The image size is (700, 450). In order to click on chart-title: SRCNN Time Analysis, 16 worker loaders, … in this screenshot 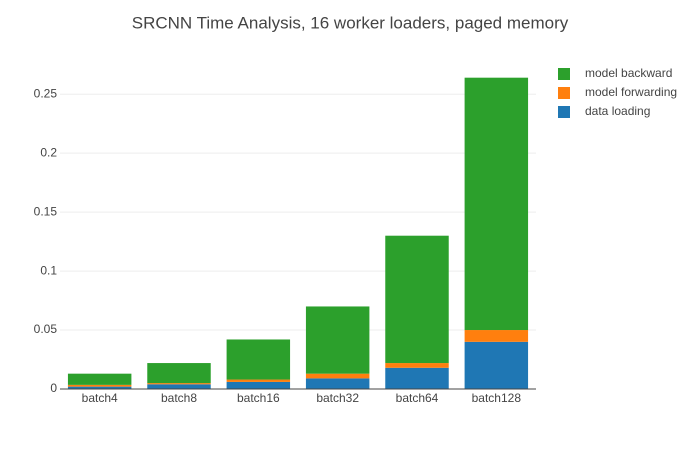, I will do `click(350, 22)`.